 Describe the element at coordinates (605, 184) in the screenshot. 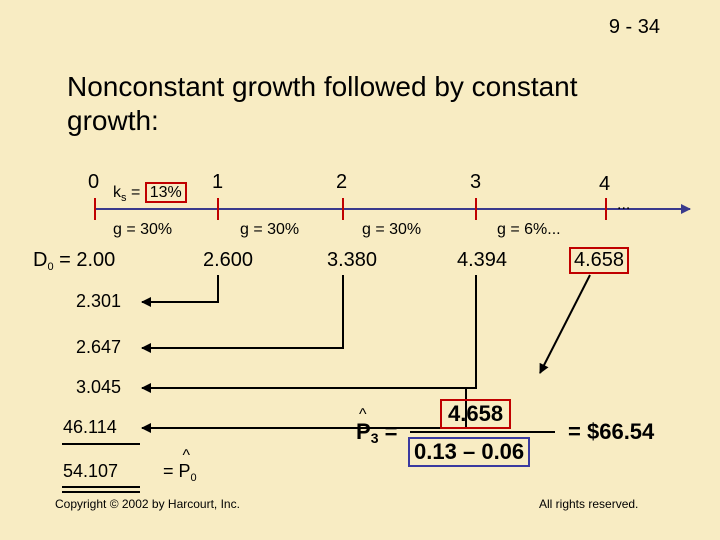

I see `period-4: 4` at that location.